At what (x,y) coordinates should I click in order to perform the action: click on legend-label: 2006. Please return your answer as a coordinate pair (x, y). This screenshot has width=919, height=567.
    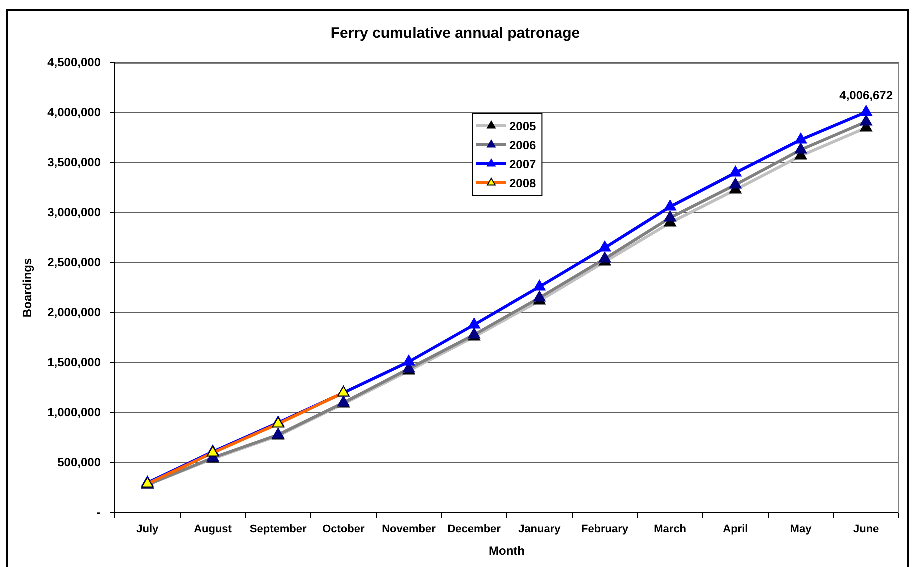
    Looking at the image, I should click on (523, 145).